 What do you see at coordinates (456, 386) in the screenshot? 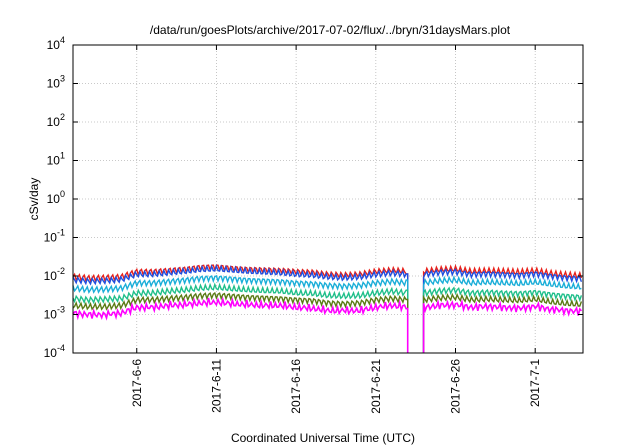
I see `x-tick-label: 2017-6-26` at bounding box center [456, 386].